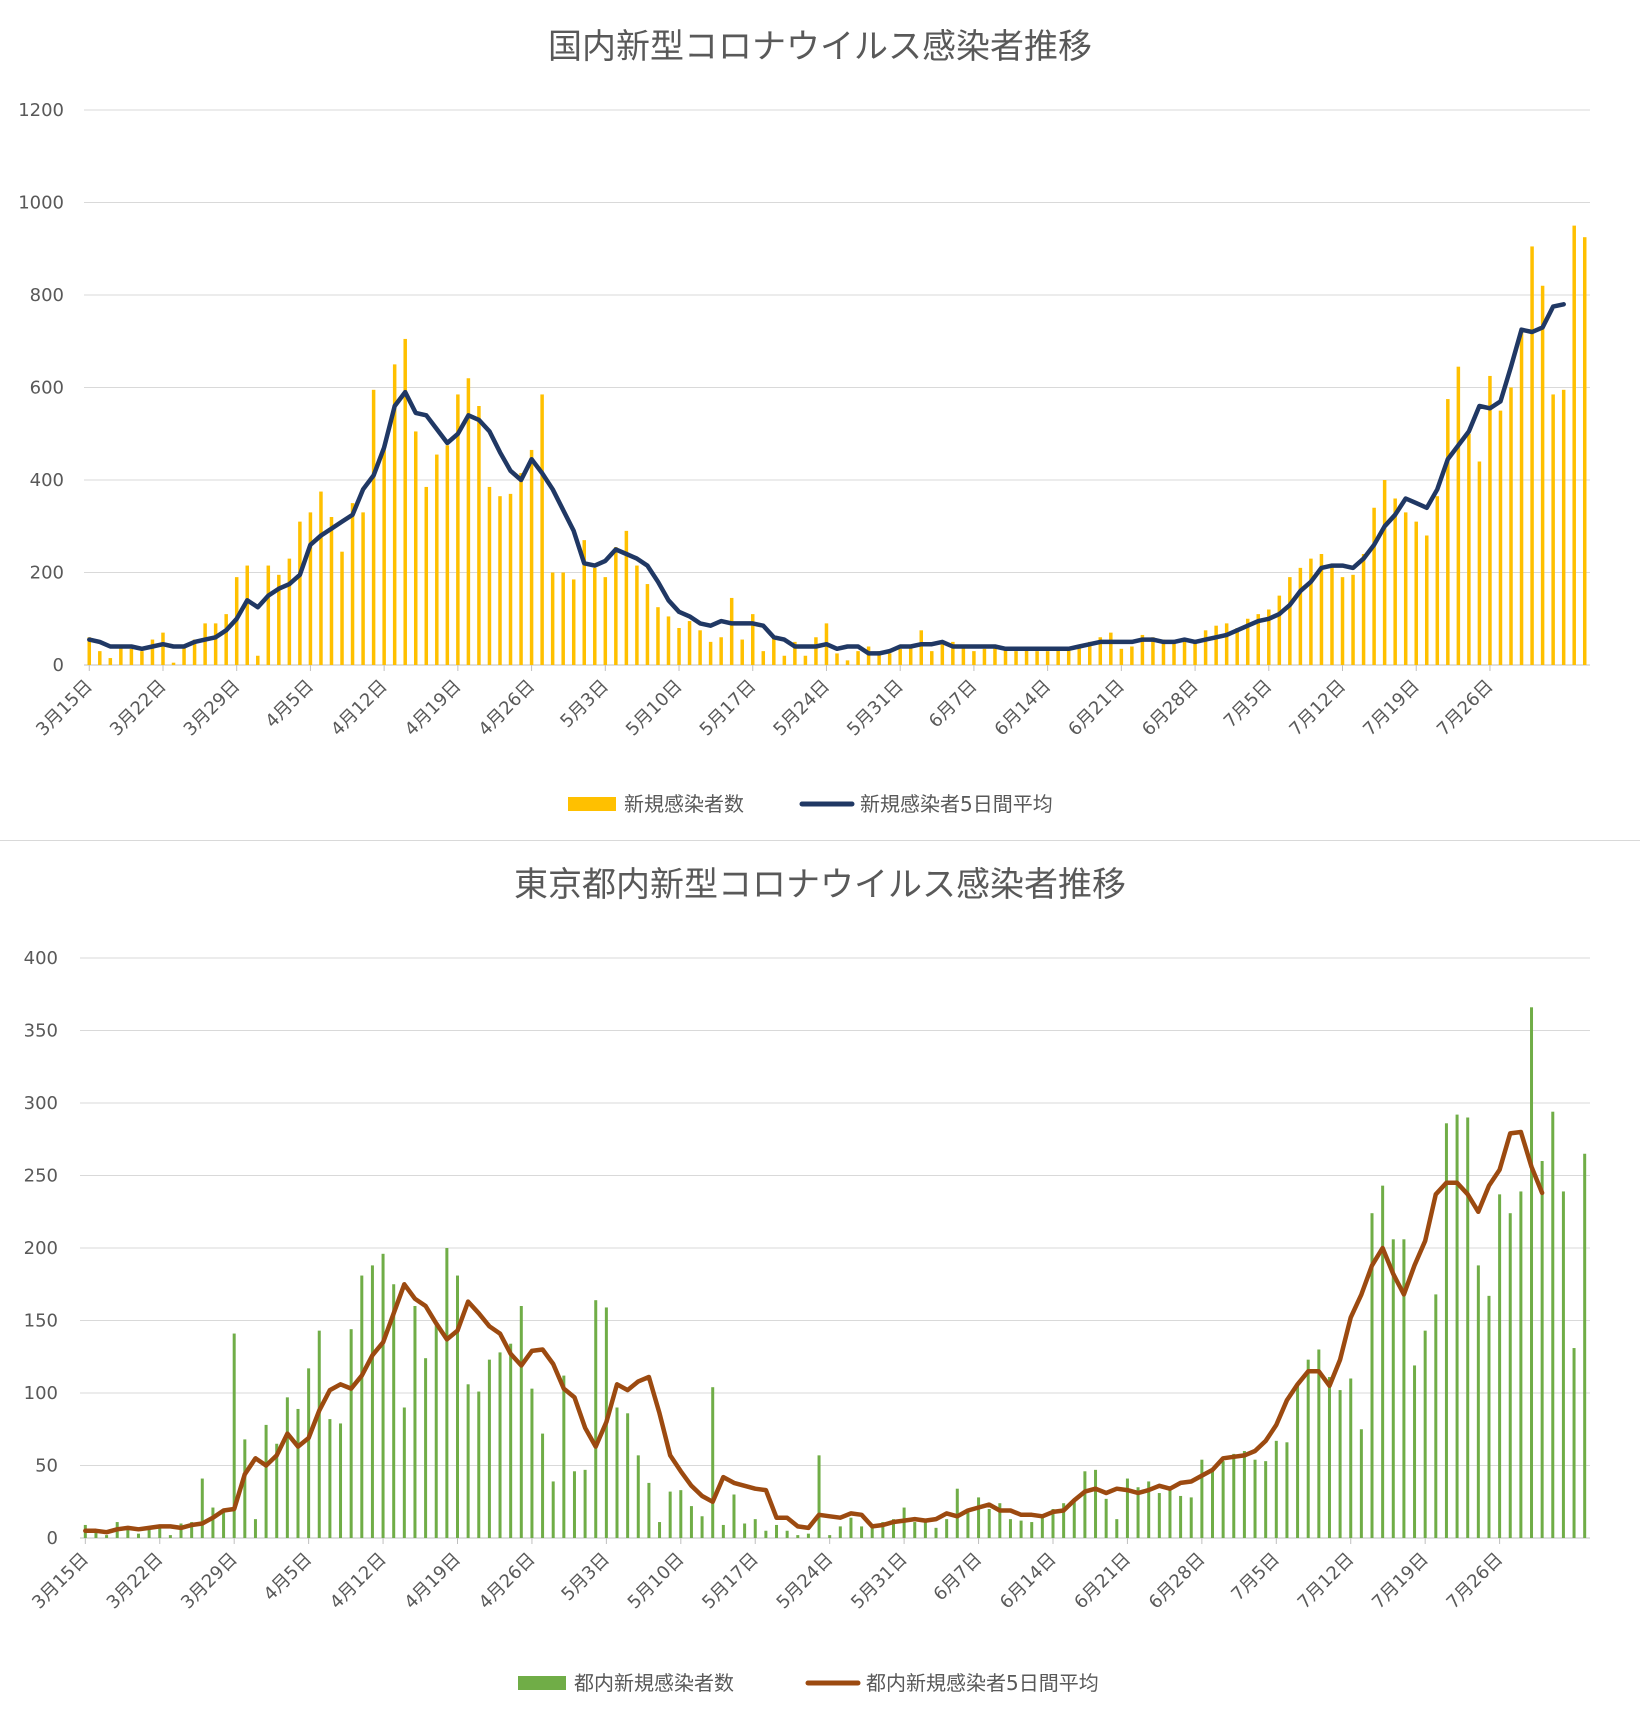  What do you see at coordinates (433, 708) in the screenshot?
I see `x-tick-label: 4月19日` at bounding box center [433, 708].